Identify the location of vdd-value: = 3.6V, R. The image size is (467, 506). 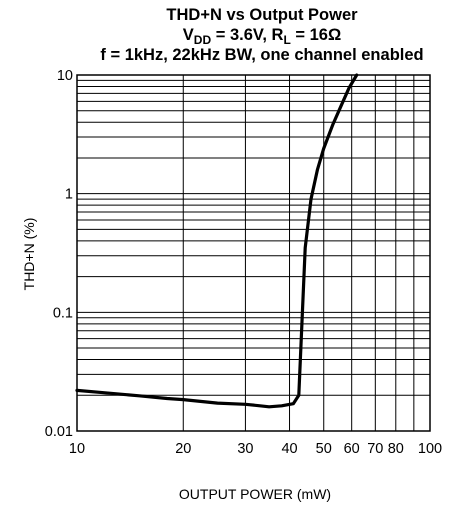
(247, 35).